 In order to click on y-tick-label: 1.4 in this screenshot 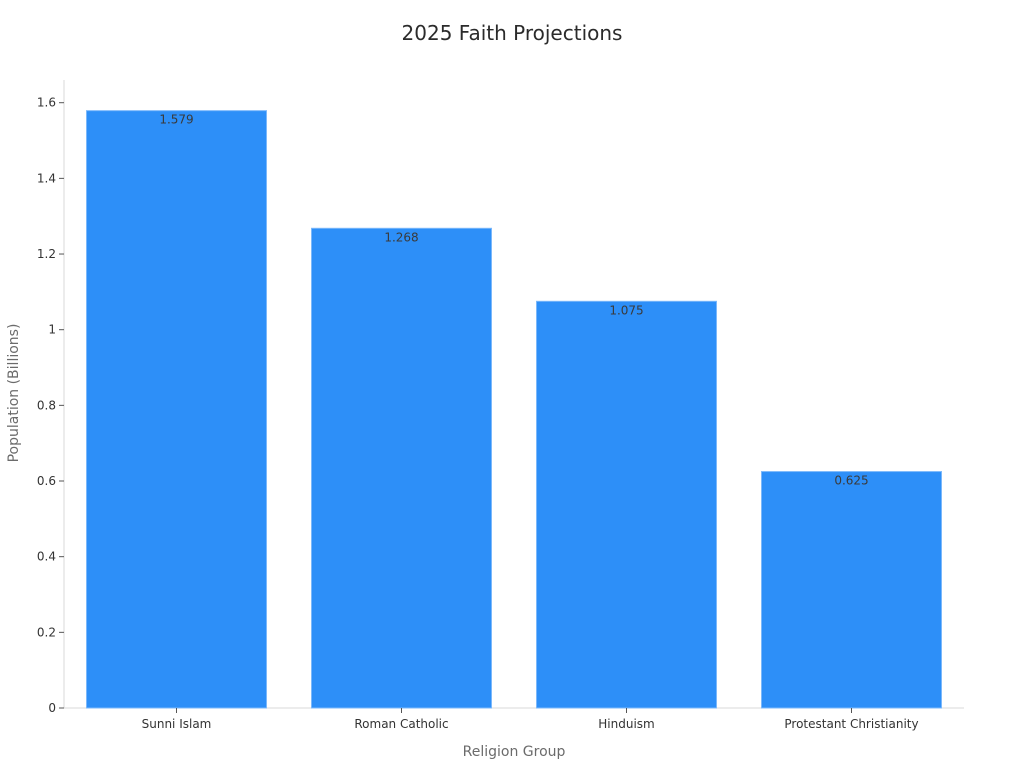, I will do `click(46, 178)`.